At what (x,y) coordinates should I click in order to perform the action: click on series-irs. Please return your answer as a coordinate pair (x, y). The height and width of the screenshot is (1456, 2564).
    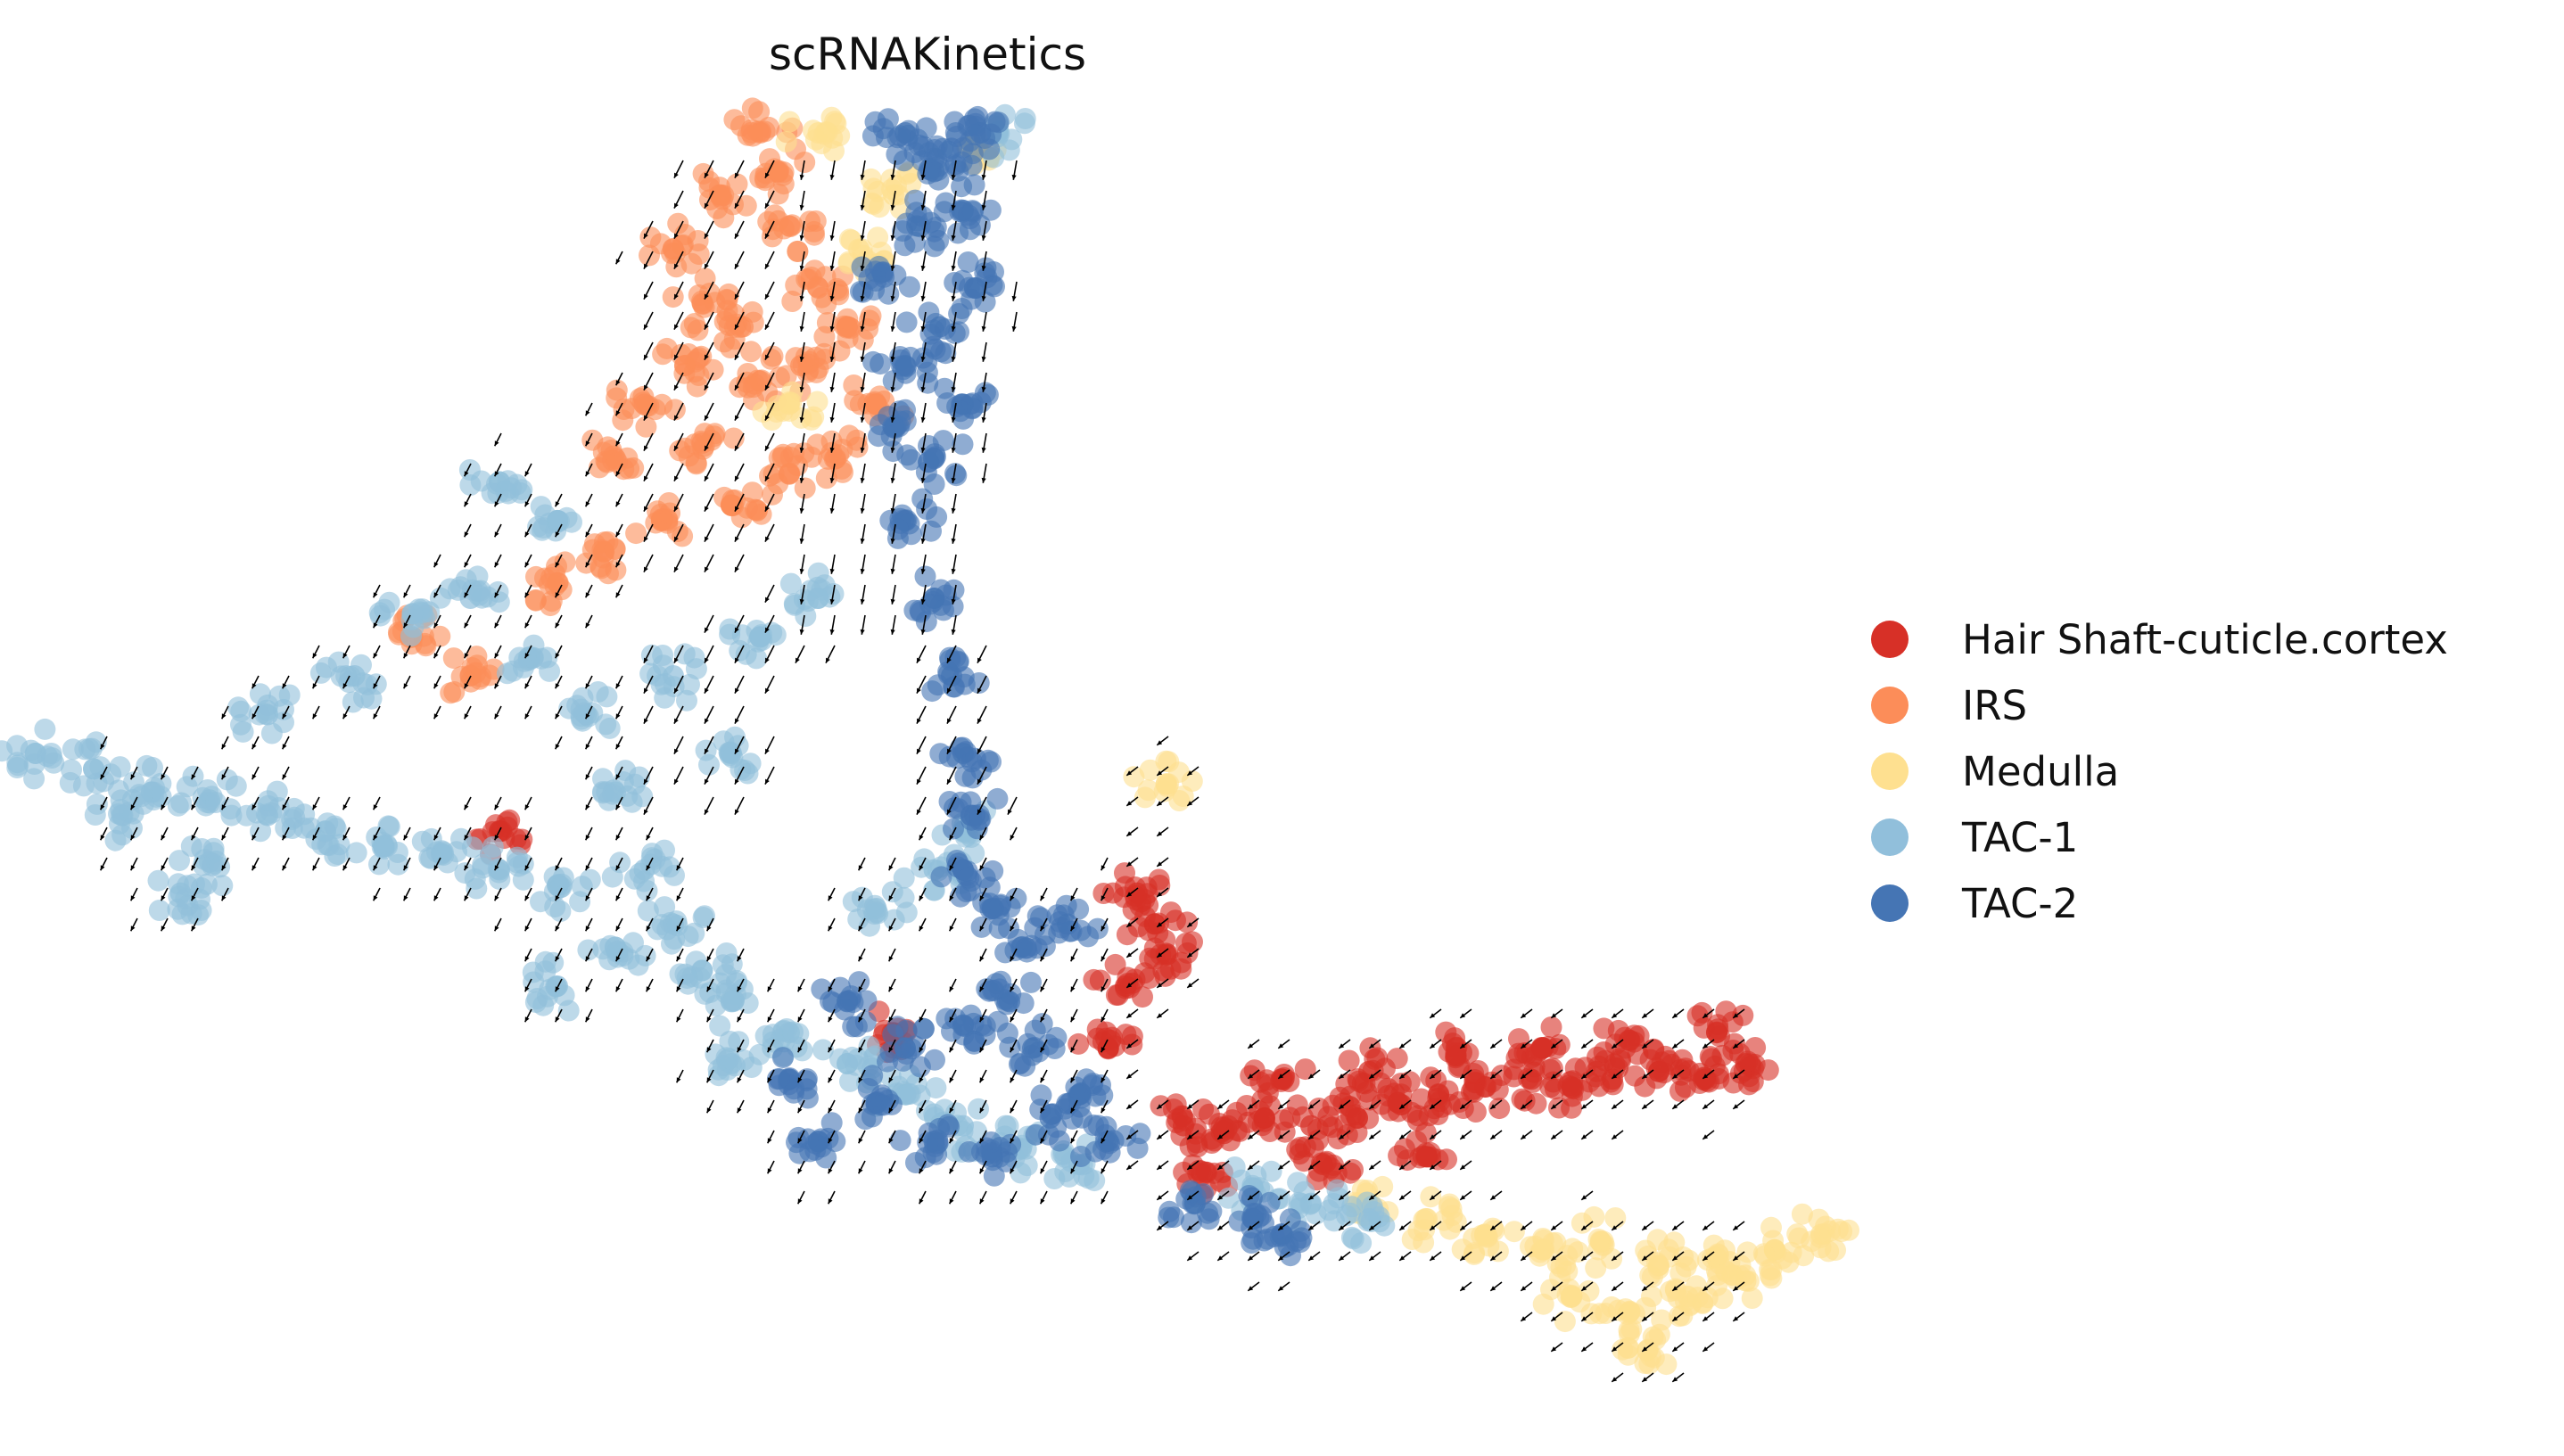
    Looking at the image, I should click on (651, 400).